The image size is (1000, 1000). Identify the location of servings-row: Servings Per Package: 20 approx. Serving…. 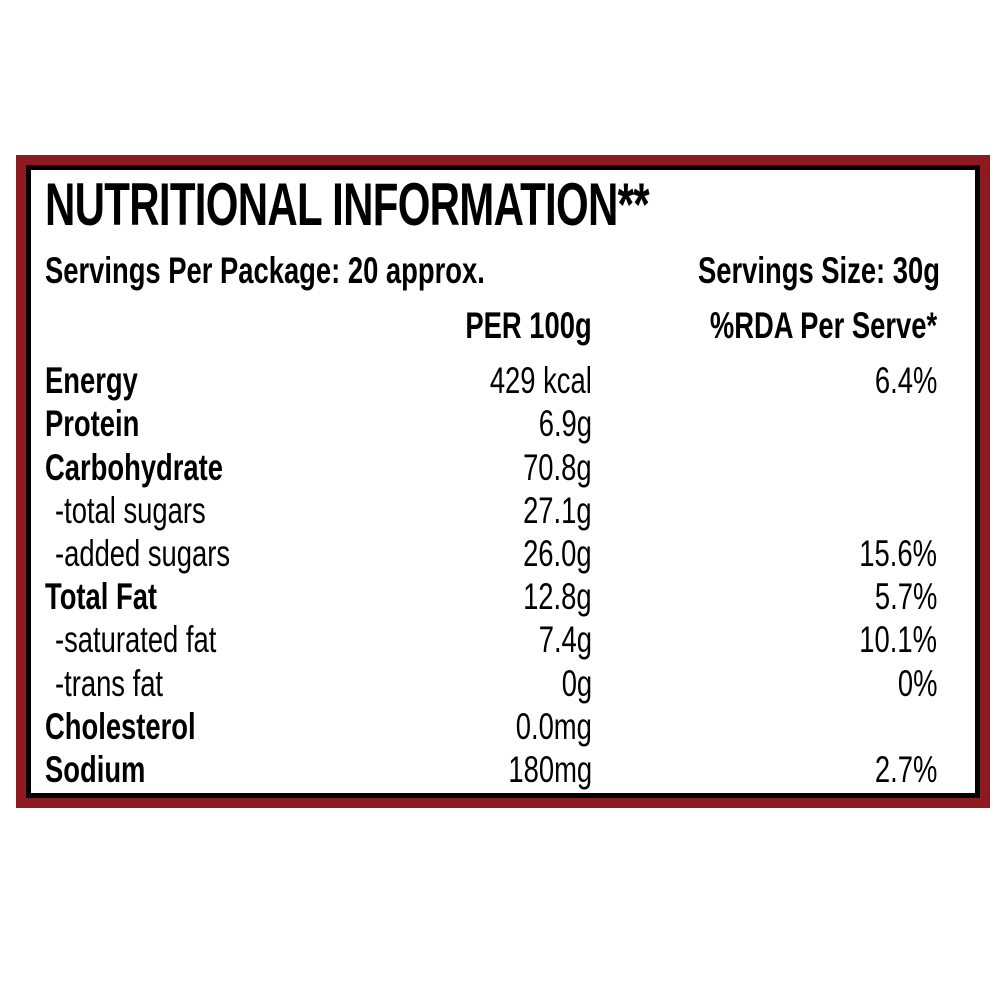
(510, 271).